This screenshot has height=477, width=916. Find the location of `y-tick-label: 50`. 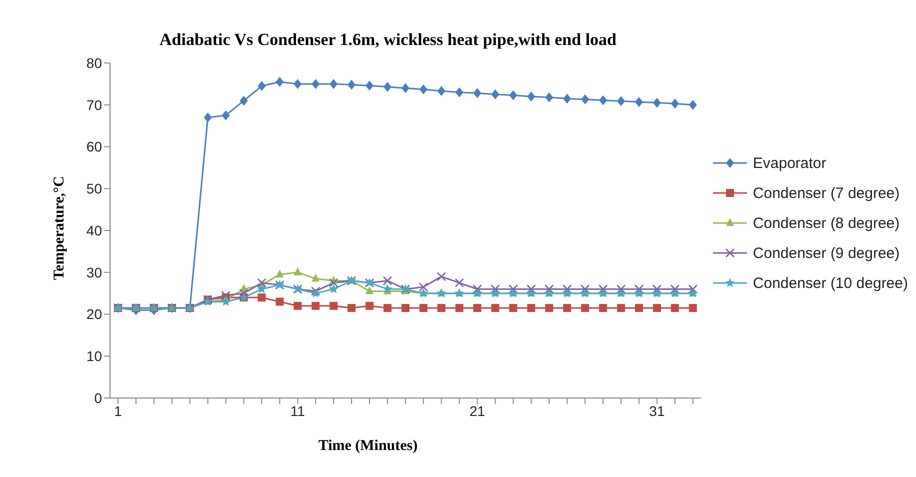

y-tick-label: 50 is located at coordinates (94, 188).